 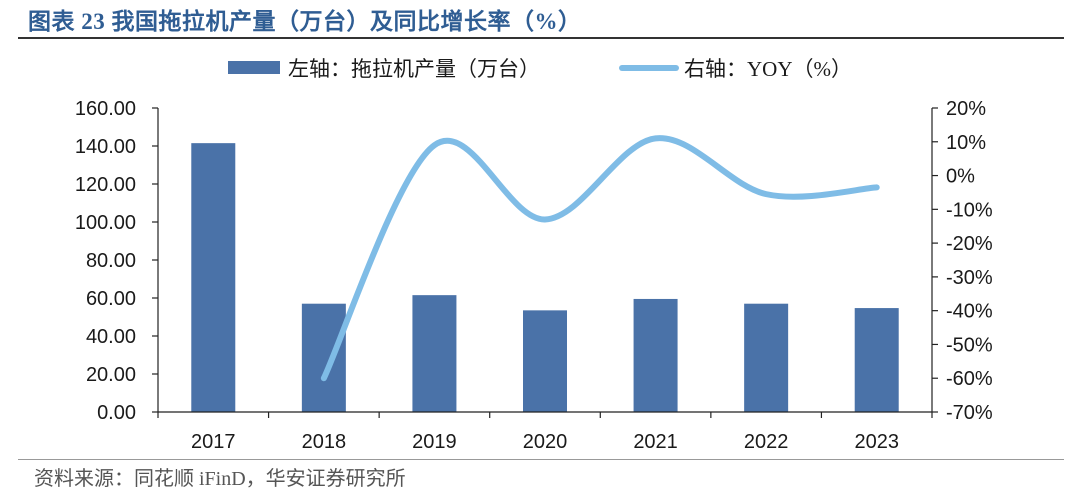 I want to click on bar-2018, so click(x=323, y=357).